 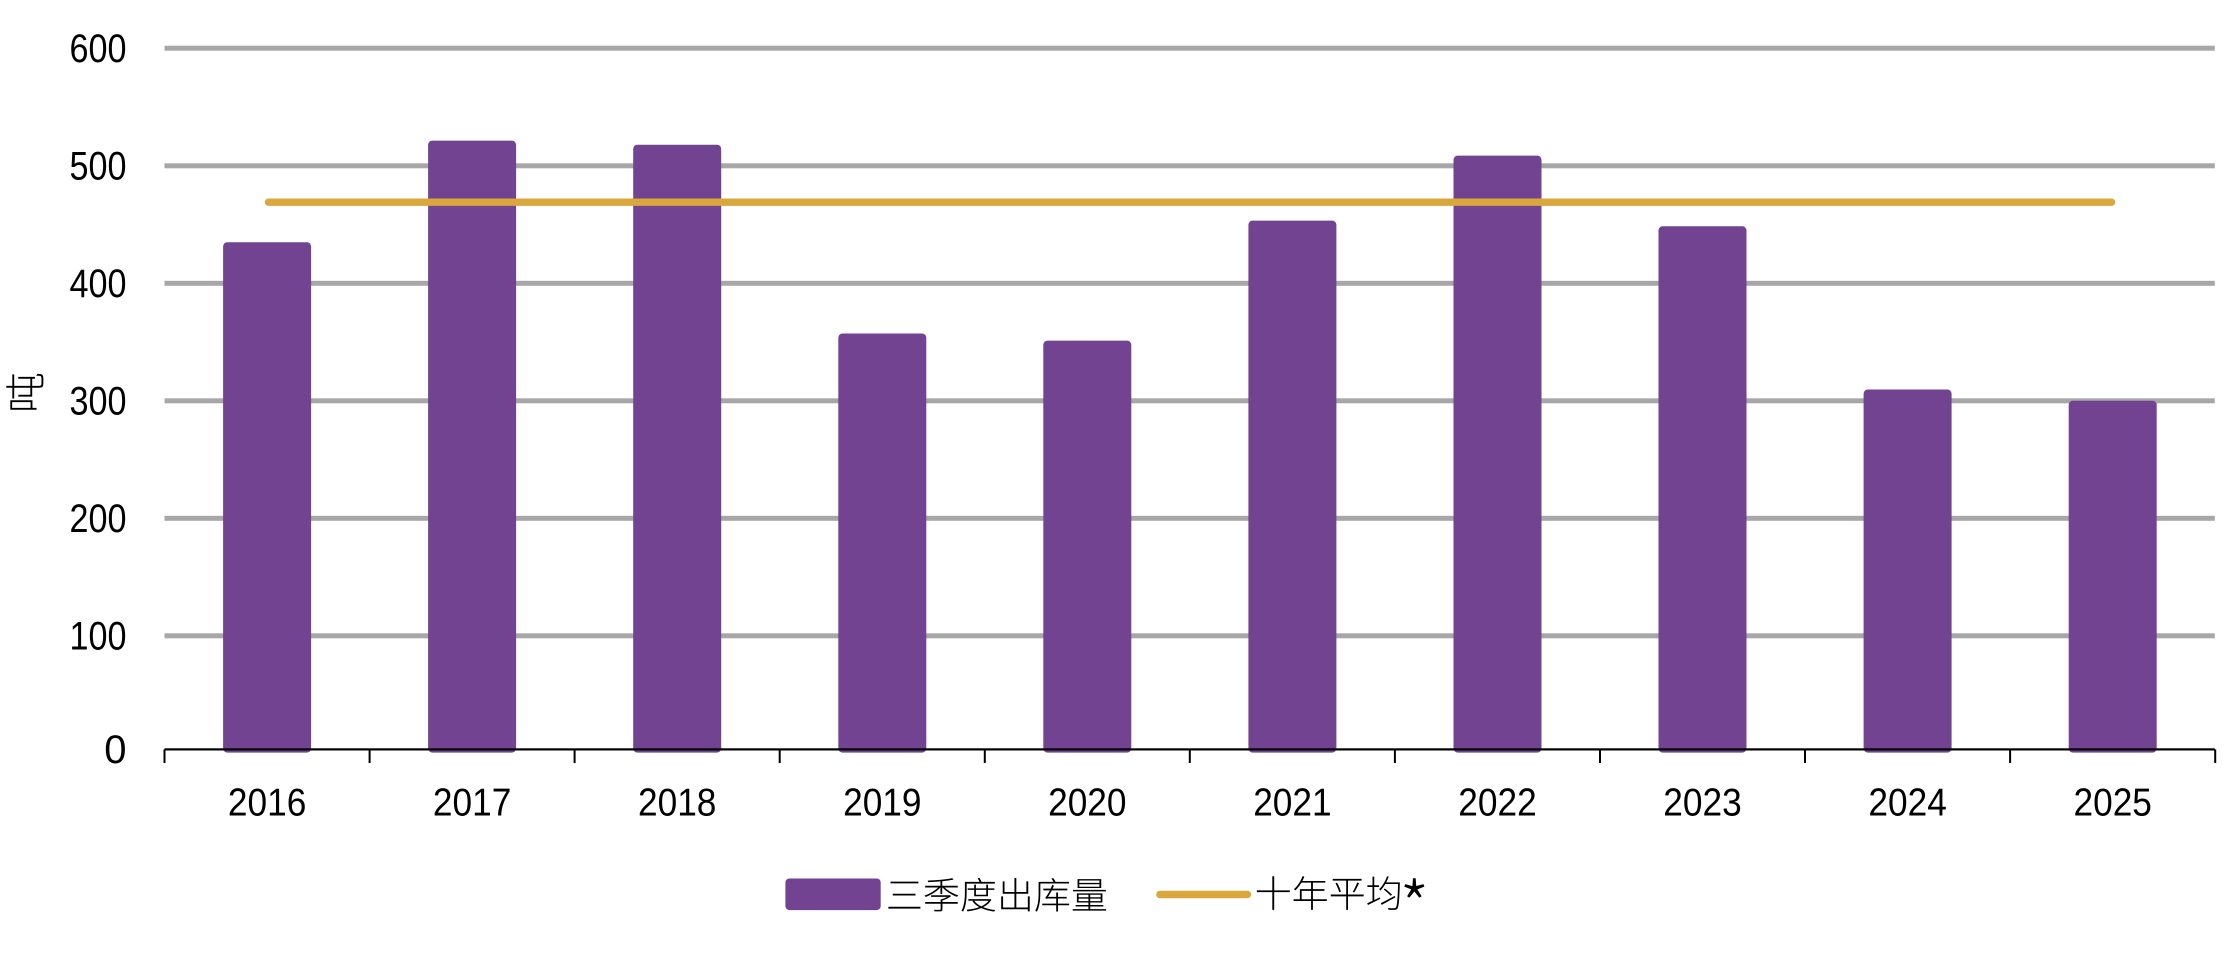 I want to click on svg-text: 500, so click(x=98, y=167).